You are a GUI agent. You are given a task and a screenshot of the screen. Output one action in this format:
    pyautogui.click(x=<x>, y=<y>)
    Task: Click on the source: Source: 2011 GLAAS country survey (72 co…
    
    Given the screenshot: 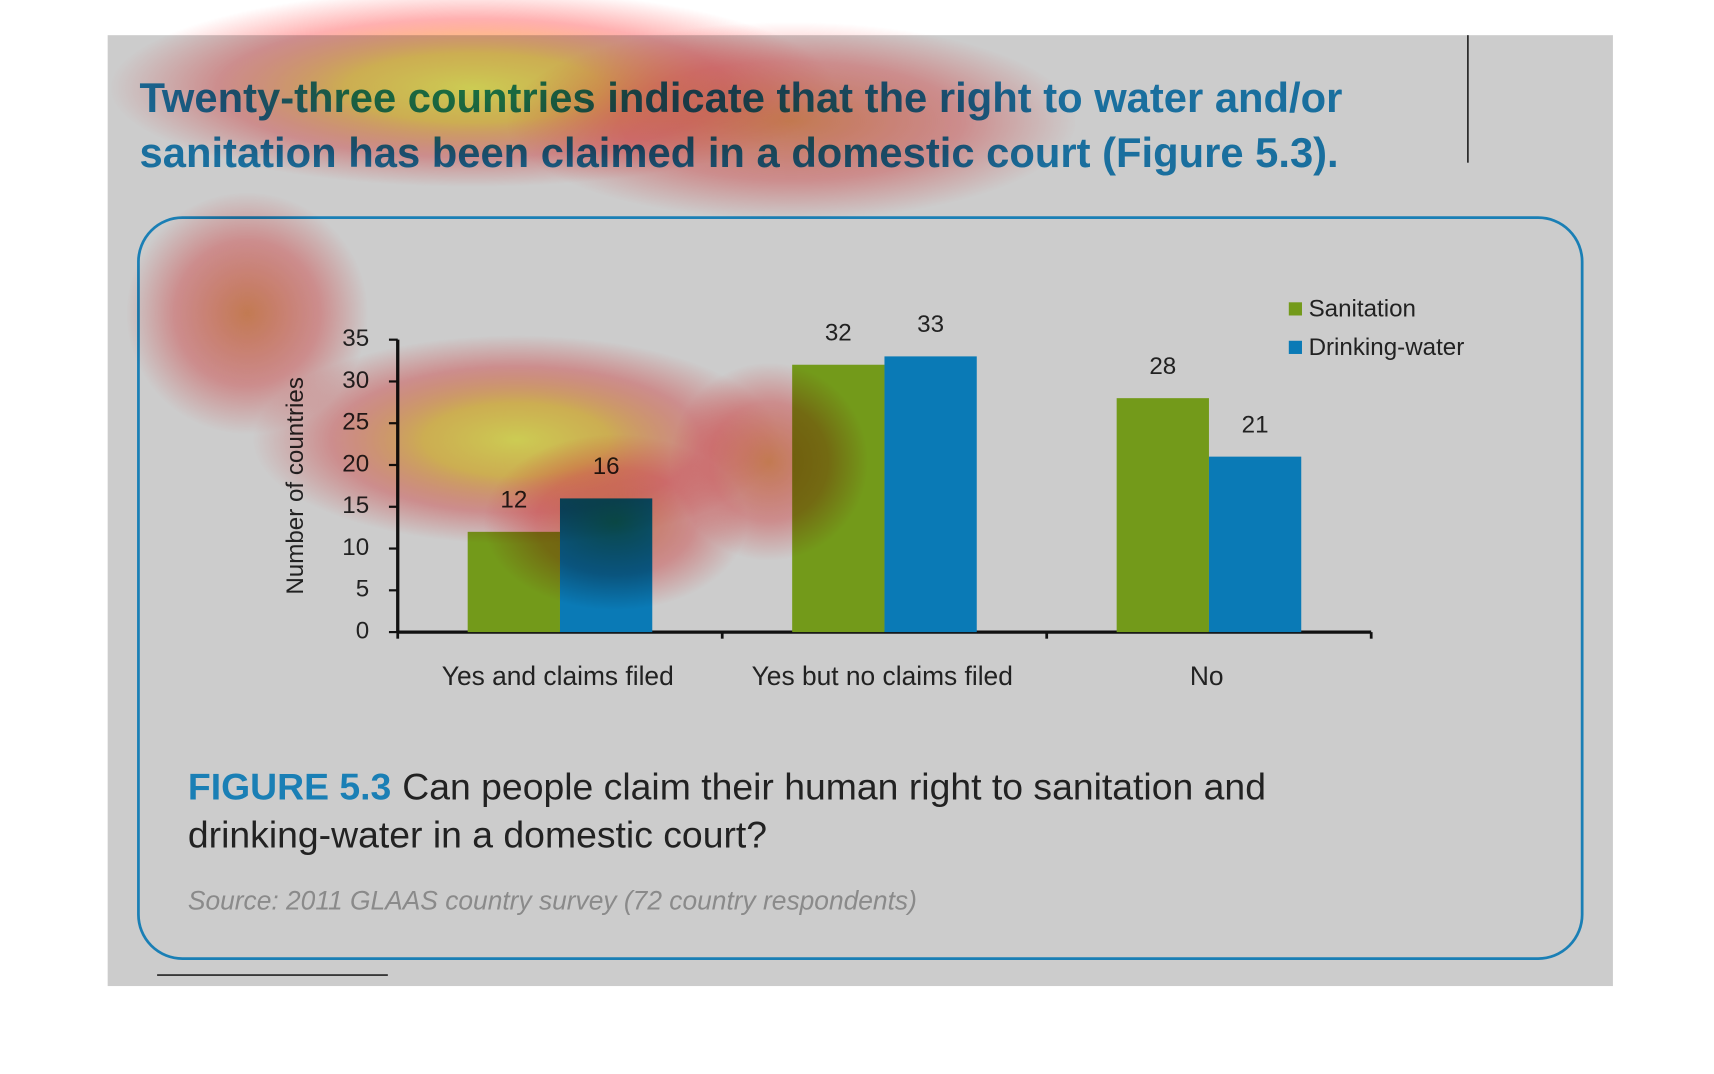 What is the action you would take?
    pyautogui.click(x=552, y=900)
    